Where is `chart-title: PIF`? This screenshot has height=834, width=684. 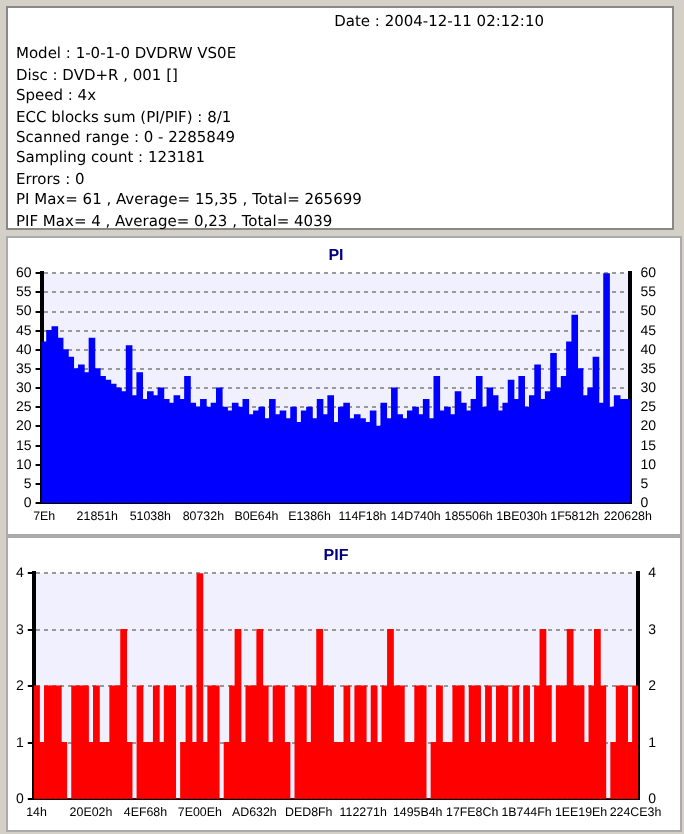
chart-title: PIF is located at coordinates (336, 555).